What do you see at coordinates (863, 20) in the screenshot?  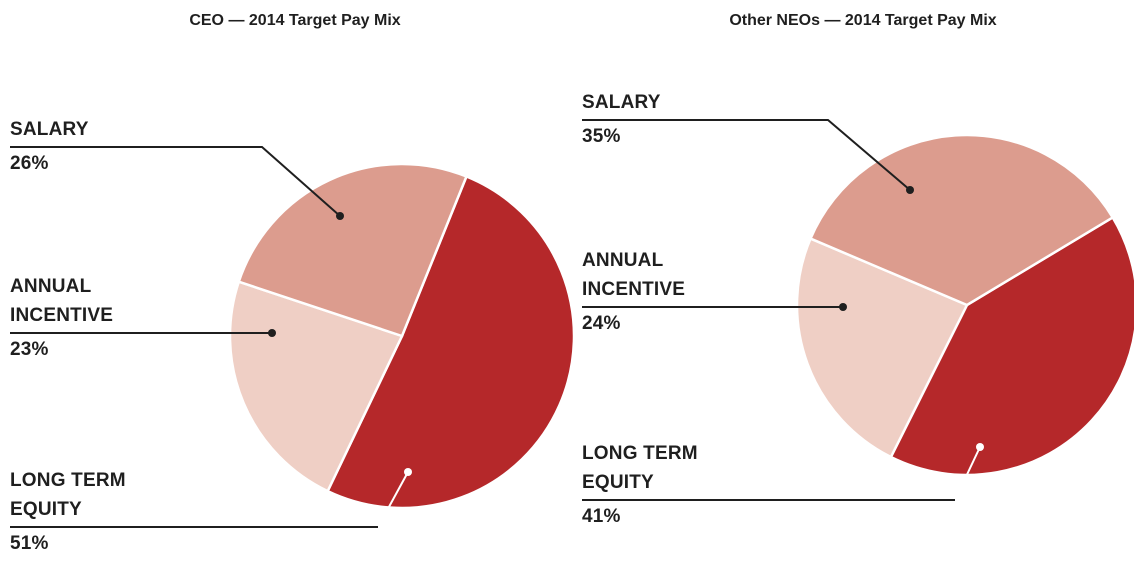 I see `chart-title: Other NEOs — 2014 Target Pay Mix` at bounding box center [863, 20].